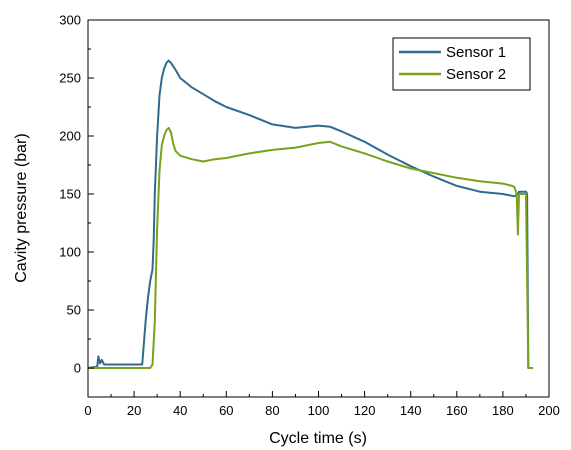 The image size is (571, 450). Describe the element at coordinates (180, 410) in the screenshot. I see `x-tick-label: 40` at that location.